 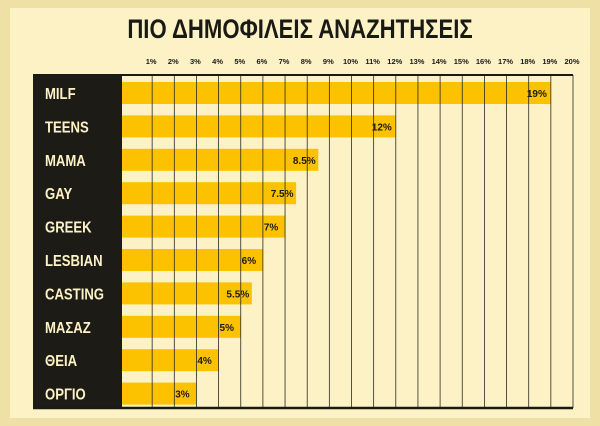 What do you see at coordinates (74, 261) in the screenshot?
I see `category-label: LESBIAN` at bounding box center [74, 261].